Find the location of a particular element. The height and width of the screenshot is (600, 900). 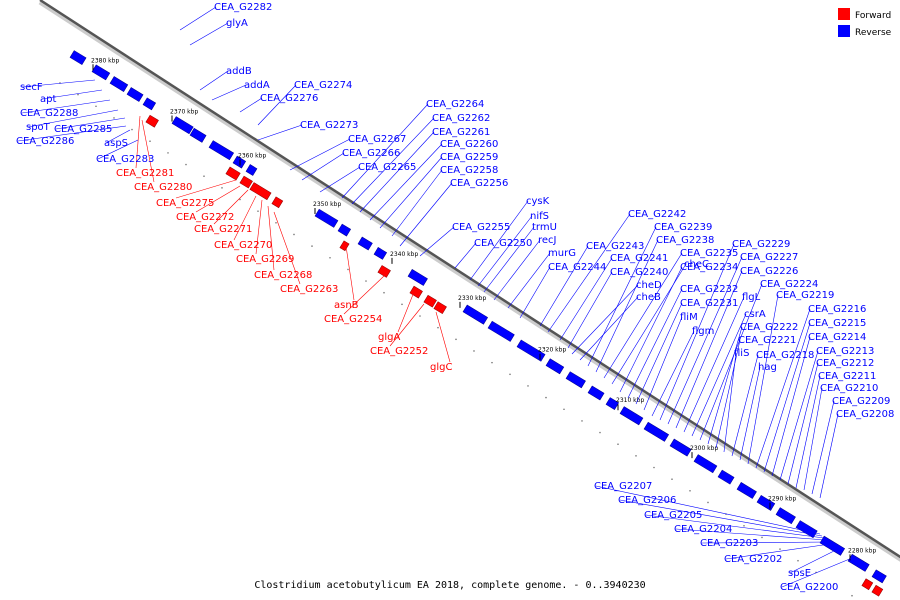

gene-label-forward: asnB is located at coordinates (346, 305).